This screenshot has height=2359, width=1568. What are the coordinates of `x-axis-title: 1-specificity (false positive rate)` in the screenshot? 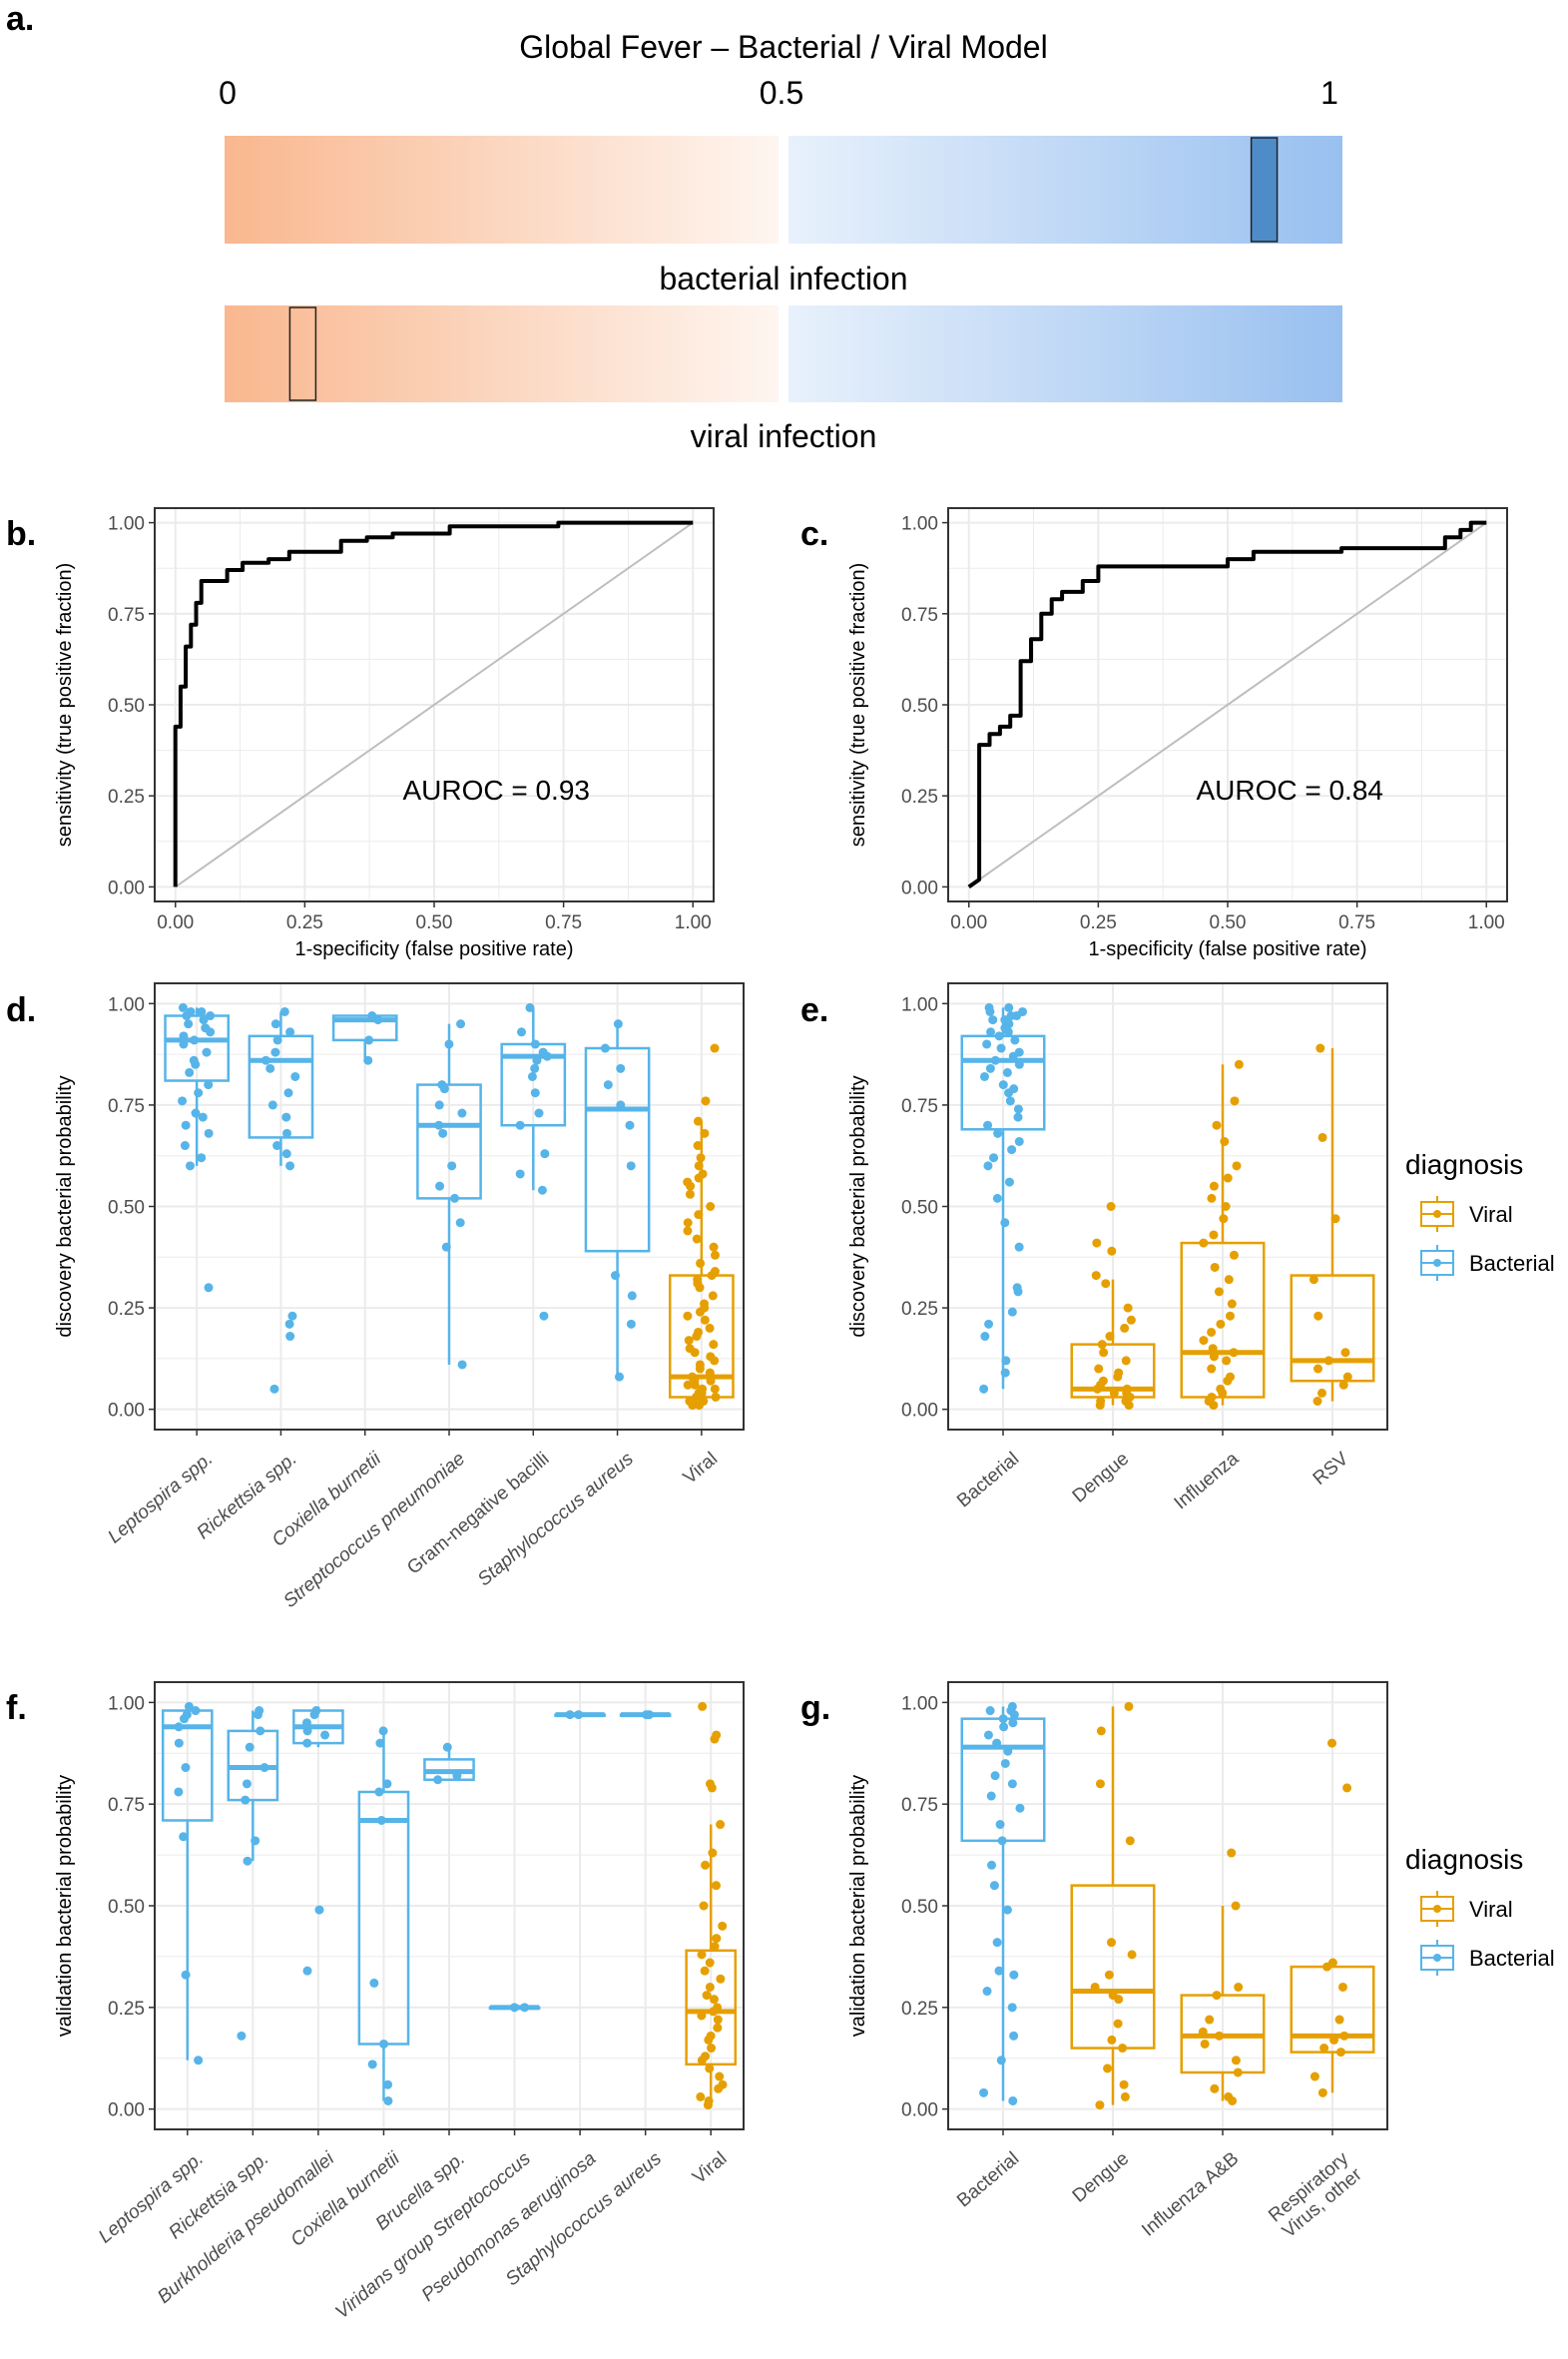 It's located at (434, 949).